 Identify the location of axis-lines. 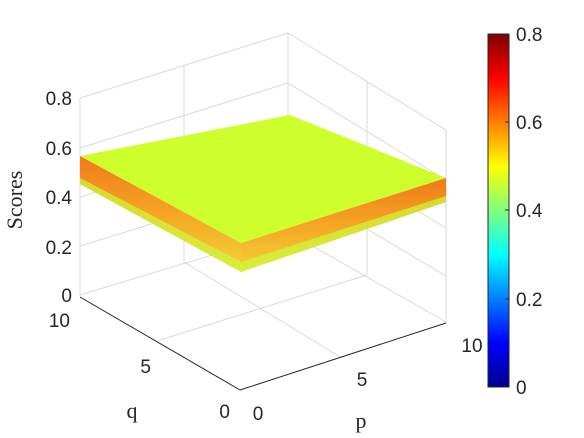
(263, 343).